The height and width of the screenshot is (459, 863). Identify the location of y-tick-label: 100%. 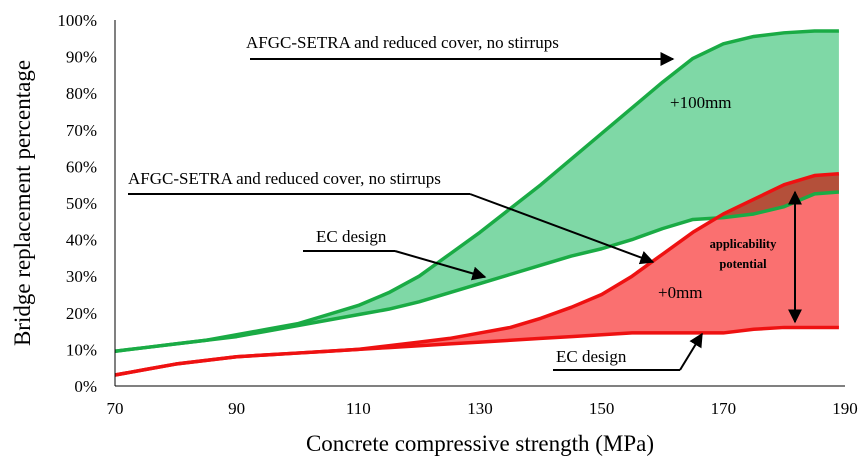
(77, 20).